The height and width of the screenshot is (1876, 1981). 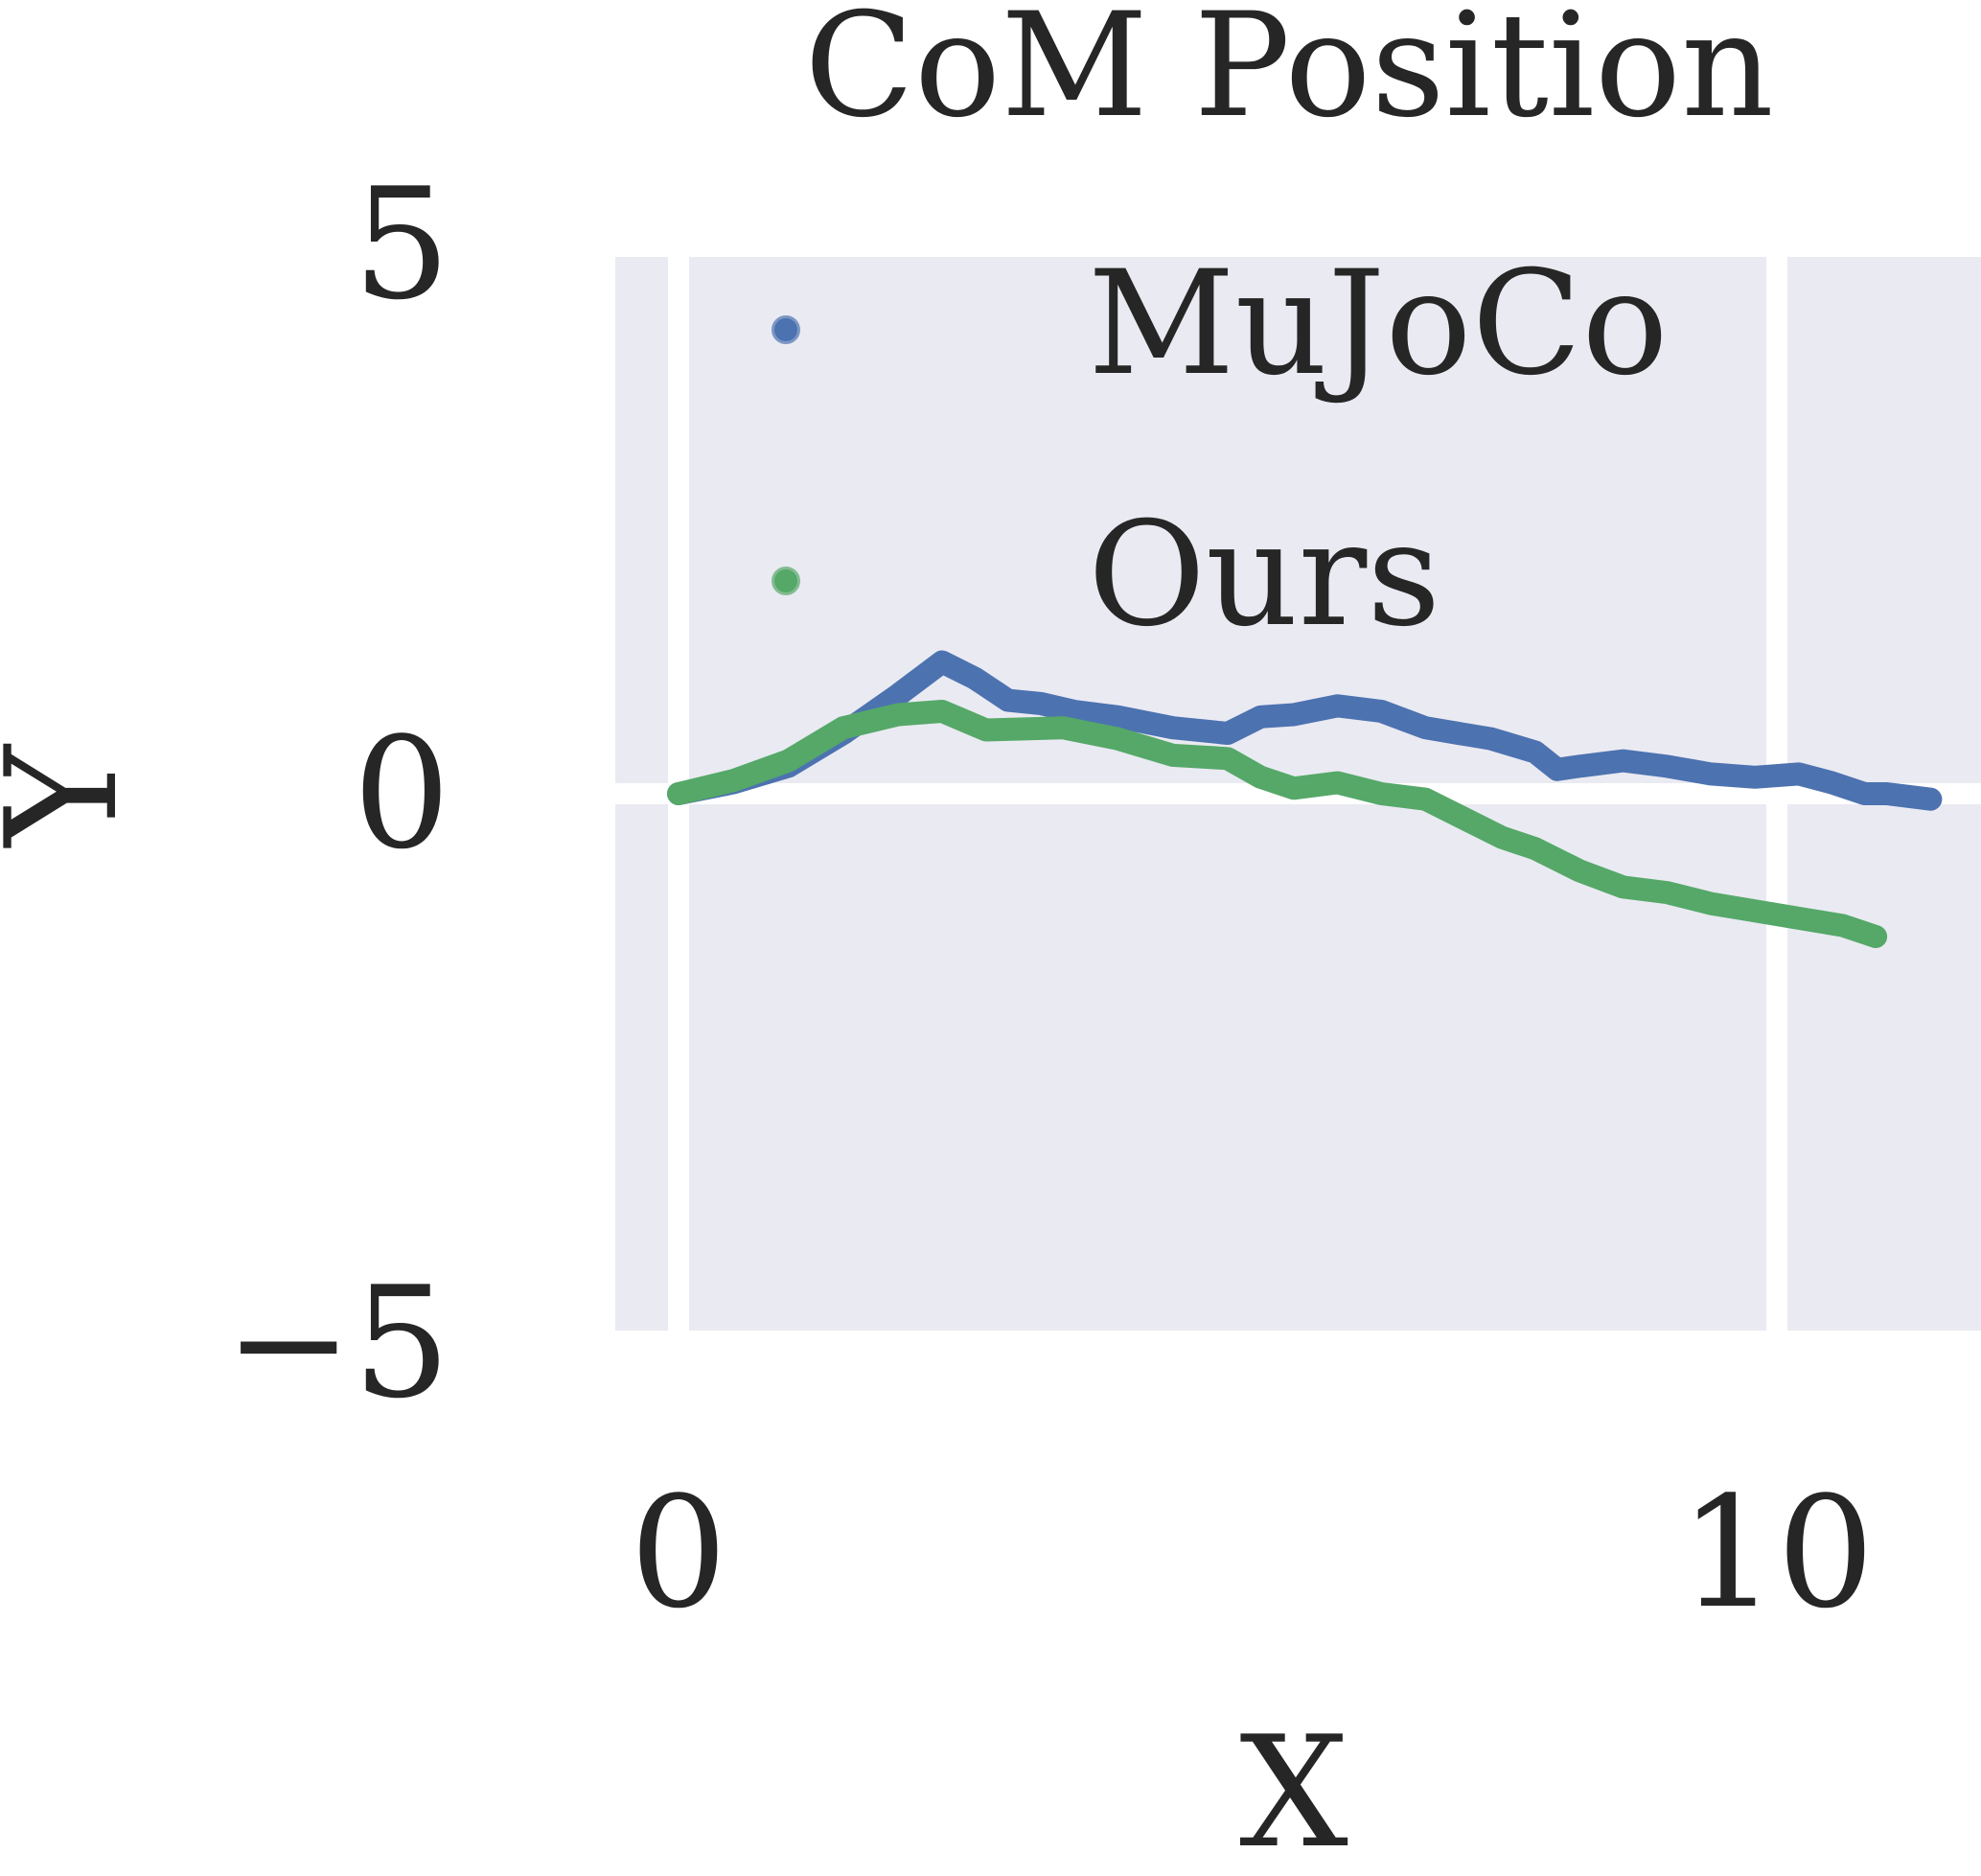 I want to click on y-tick-labels: 5 0 −5, so click(x=337, y=793).